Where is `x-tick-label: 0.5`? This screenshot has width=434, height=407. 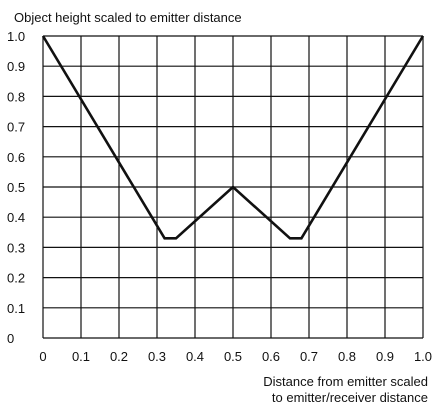 x-tick-label: 0.5 is located at coordinates (233, 356).